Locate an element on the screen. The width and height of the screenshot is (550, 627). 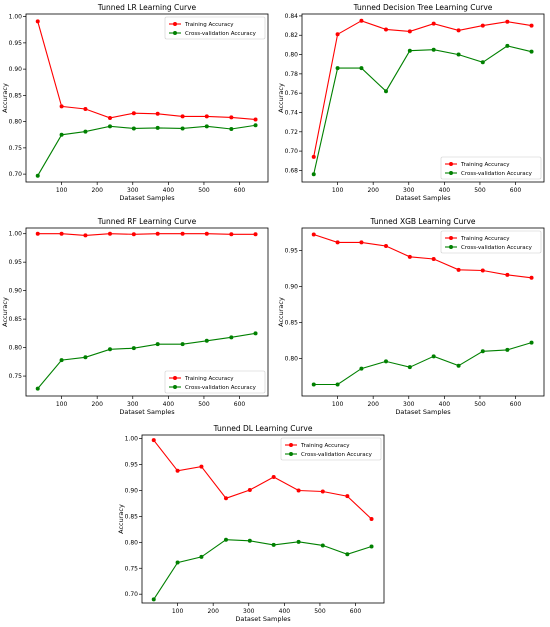
y-tick-label: 0.82 is located at coordinates (292, 35).